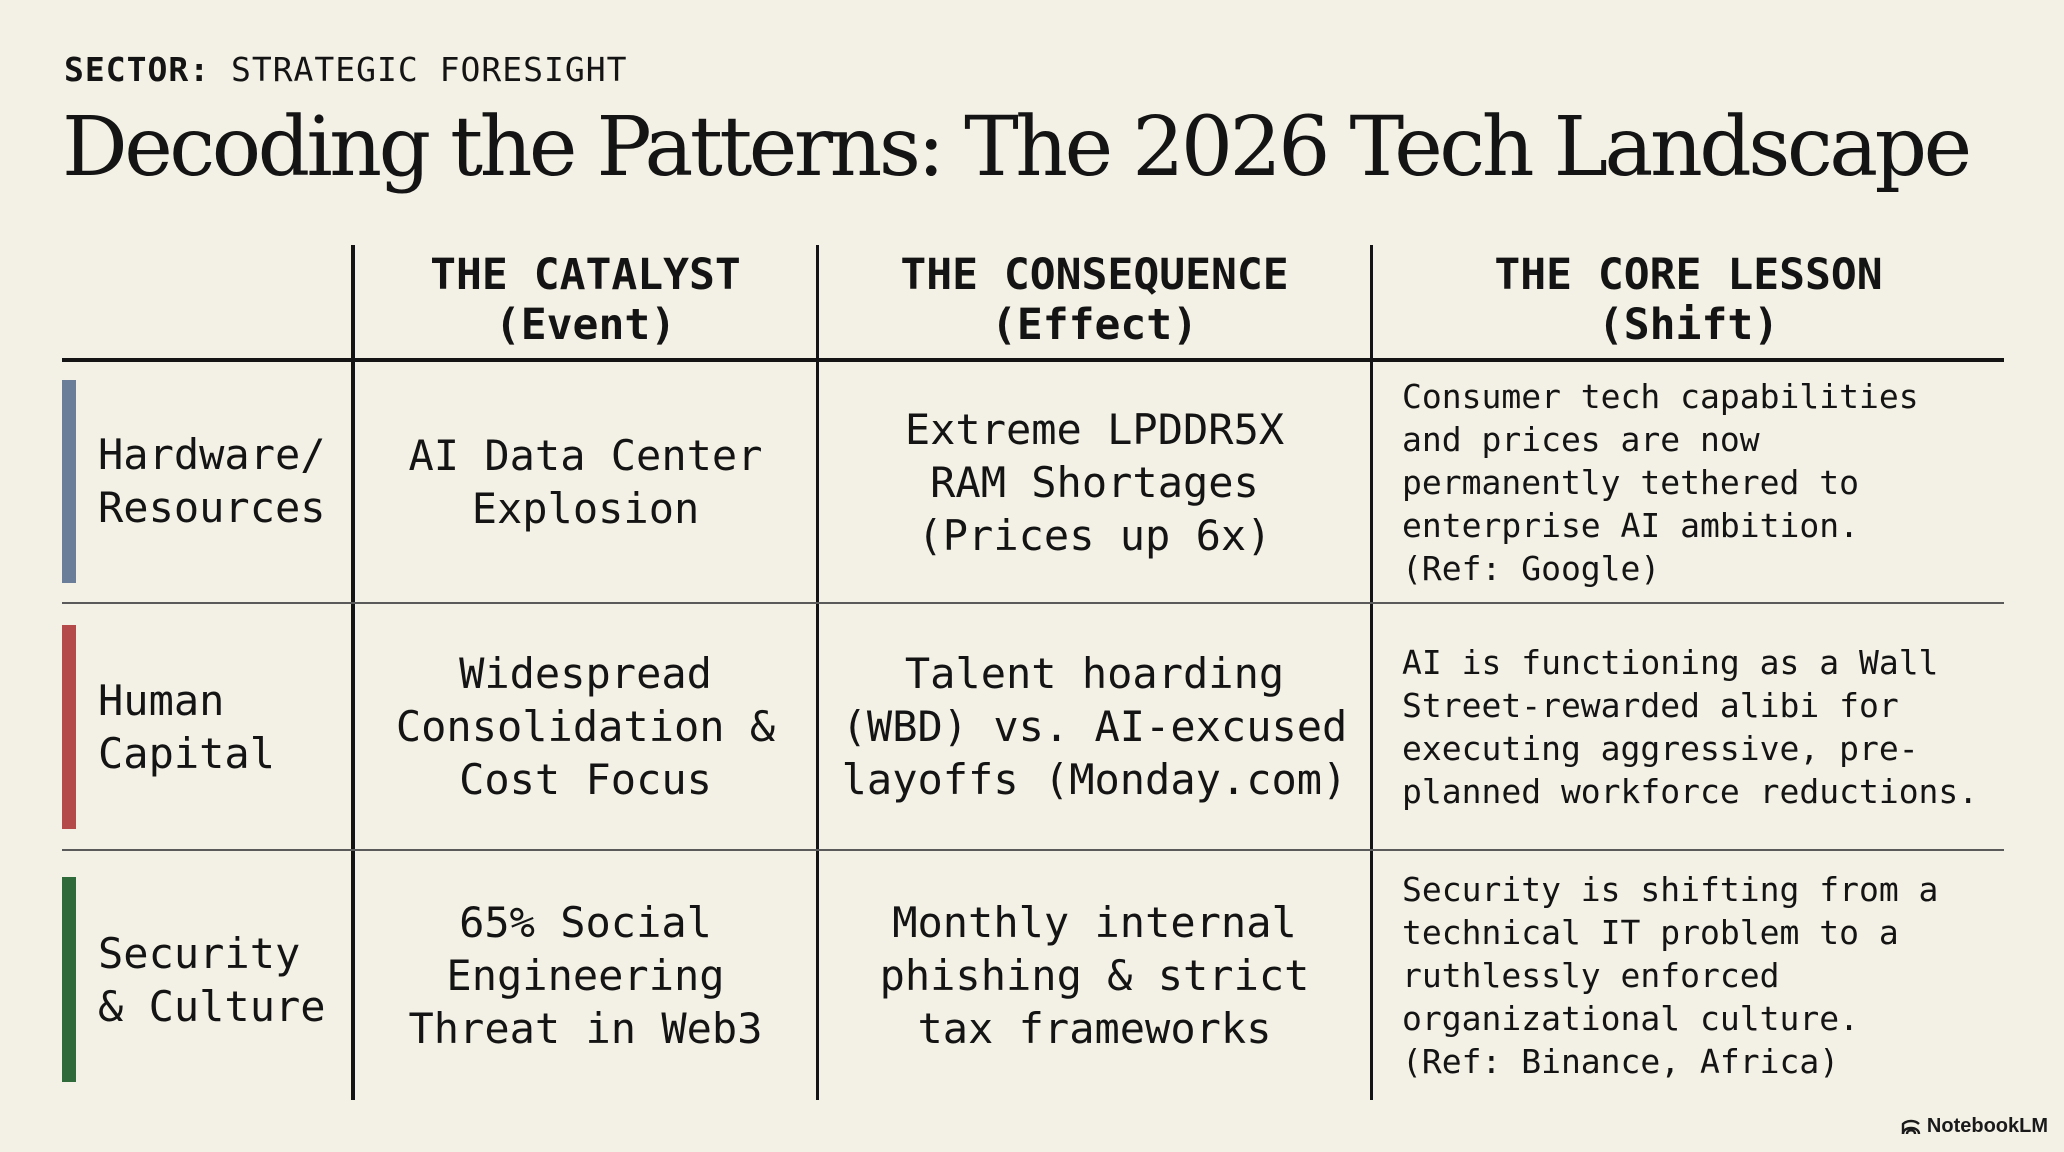  I want to click on column-header-title: THE CONSEQUENCE, so click(1094, 275).